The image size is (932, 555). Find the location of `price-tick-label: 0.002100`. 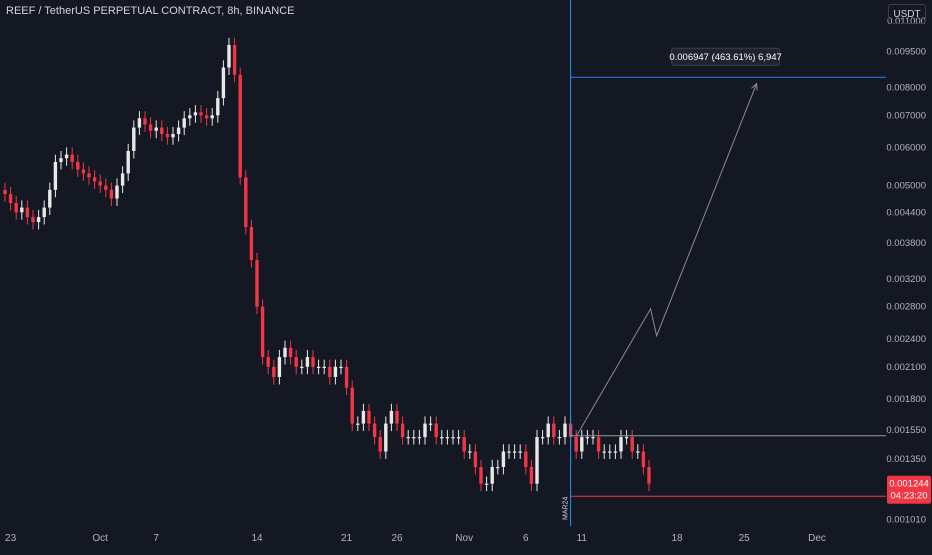

price-tick-label: 0.002100 is located at coordinates (906, 367).